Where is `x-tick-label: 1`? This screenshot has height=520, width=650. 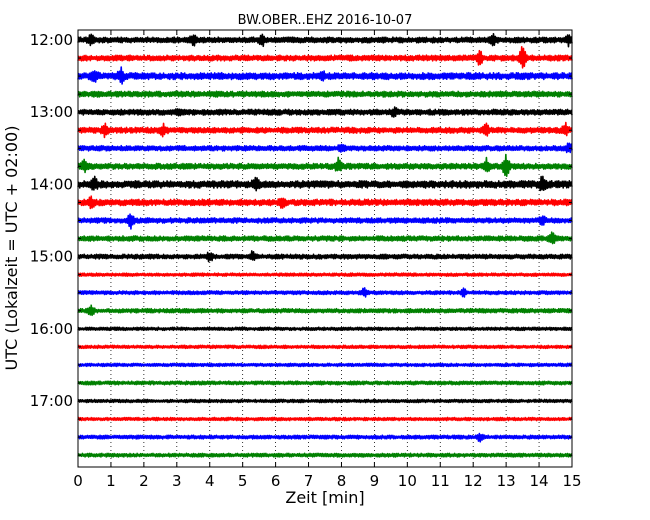
x-tick-label: 1 is located at coordinates (111, 481).